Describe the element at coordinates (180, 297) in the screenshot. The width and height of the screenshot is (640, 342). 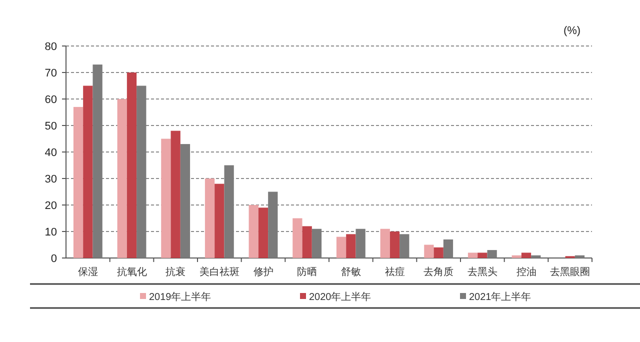
I see `legend-label: 2019年上半年` at that location.